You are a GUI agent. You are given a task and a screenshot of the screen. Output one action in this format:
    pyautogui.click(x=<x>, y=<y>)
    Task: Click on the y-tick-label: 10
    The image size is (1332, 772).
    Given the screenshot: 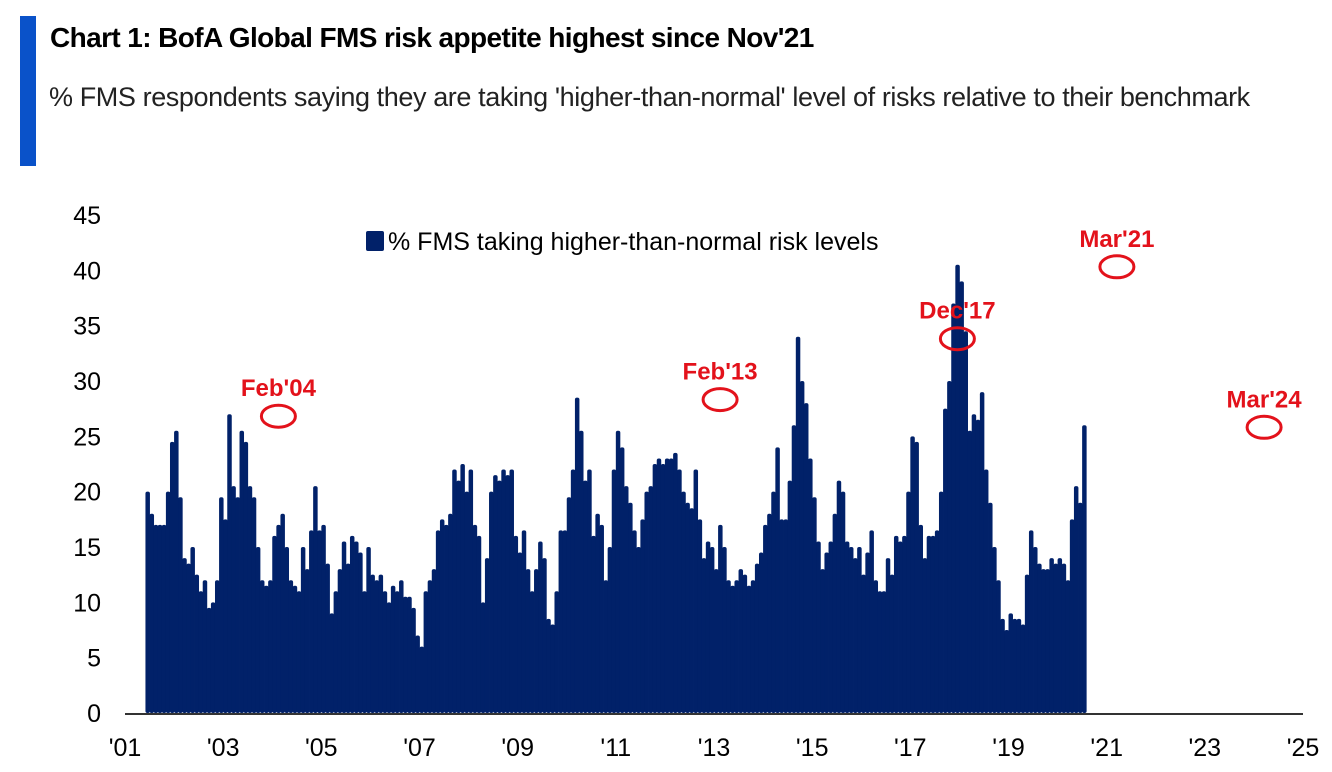 What is the action you would take?
    pyautogui.click(x=87, y=603)
    